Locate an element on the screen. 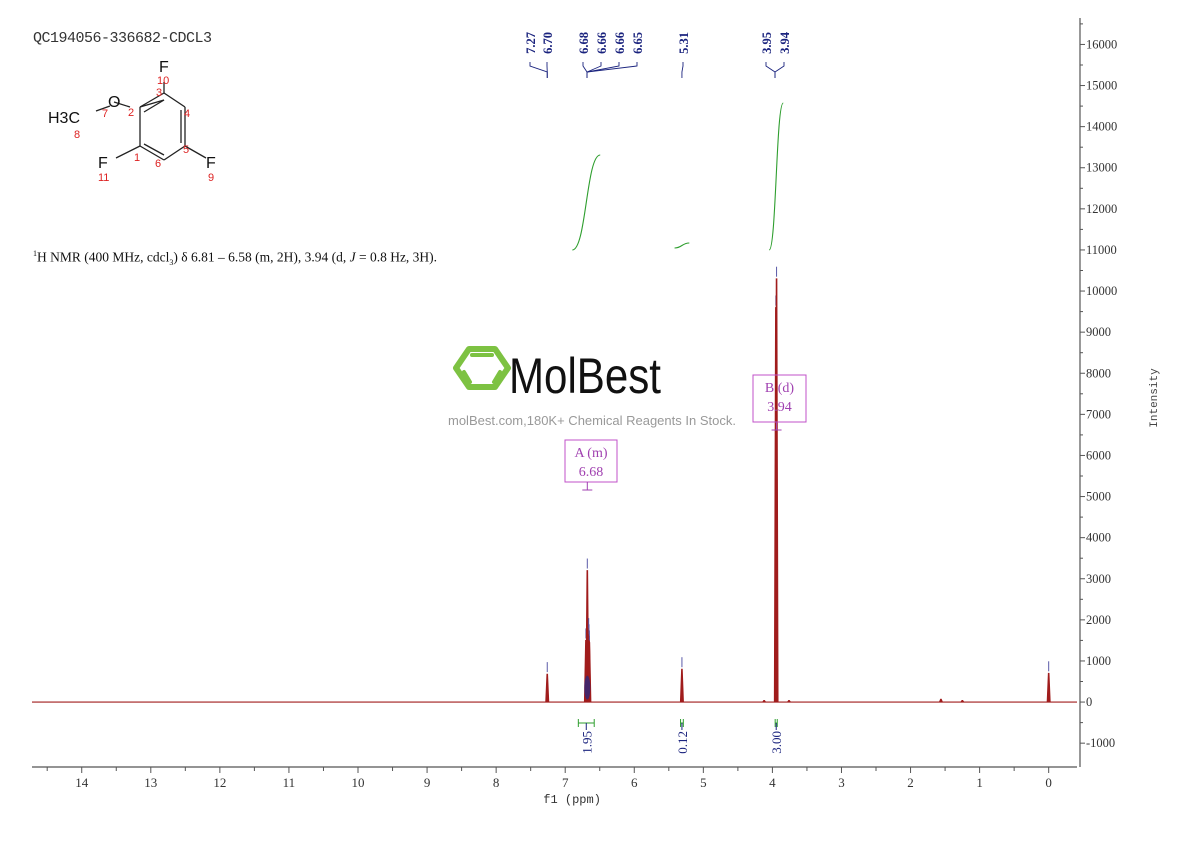  svg-text: 7 is located at coordinates (105, 114).